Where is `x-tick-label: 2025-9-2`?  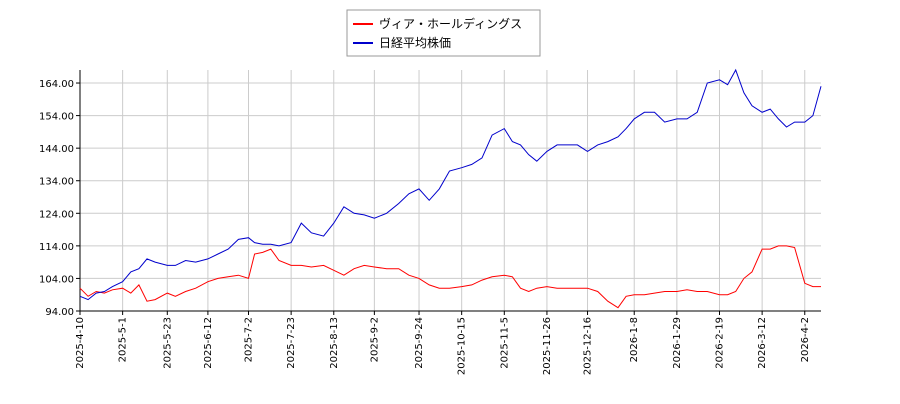
x-tick-label: 2025-9-2 is located at coordinates (374, 339).